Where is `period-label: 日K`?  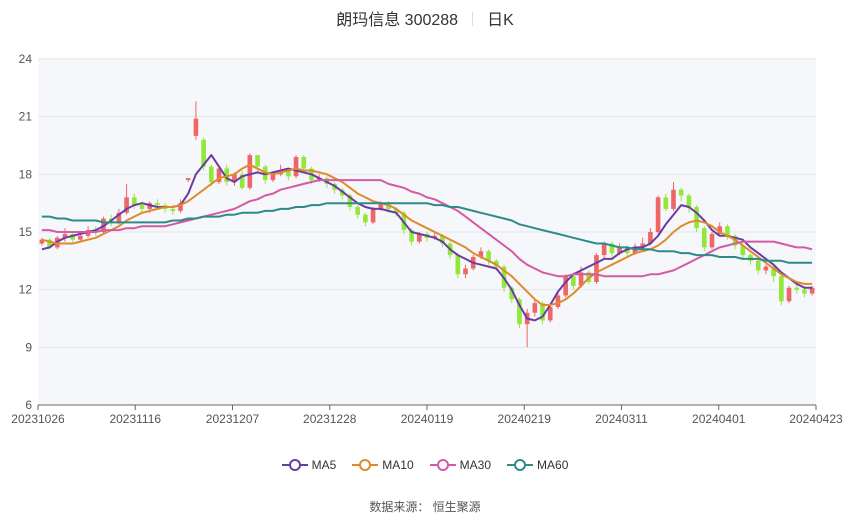
period-label: 日K is located at coordinates (500, 20).